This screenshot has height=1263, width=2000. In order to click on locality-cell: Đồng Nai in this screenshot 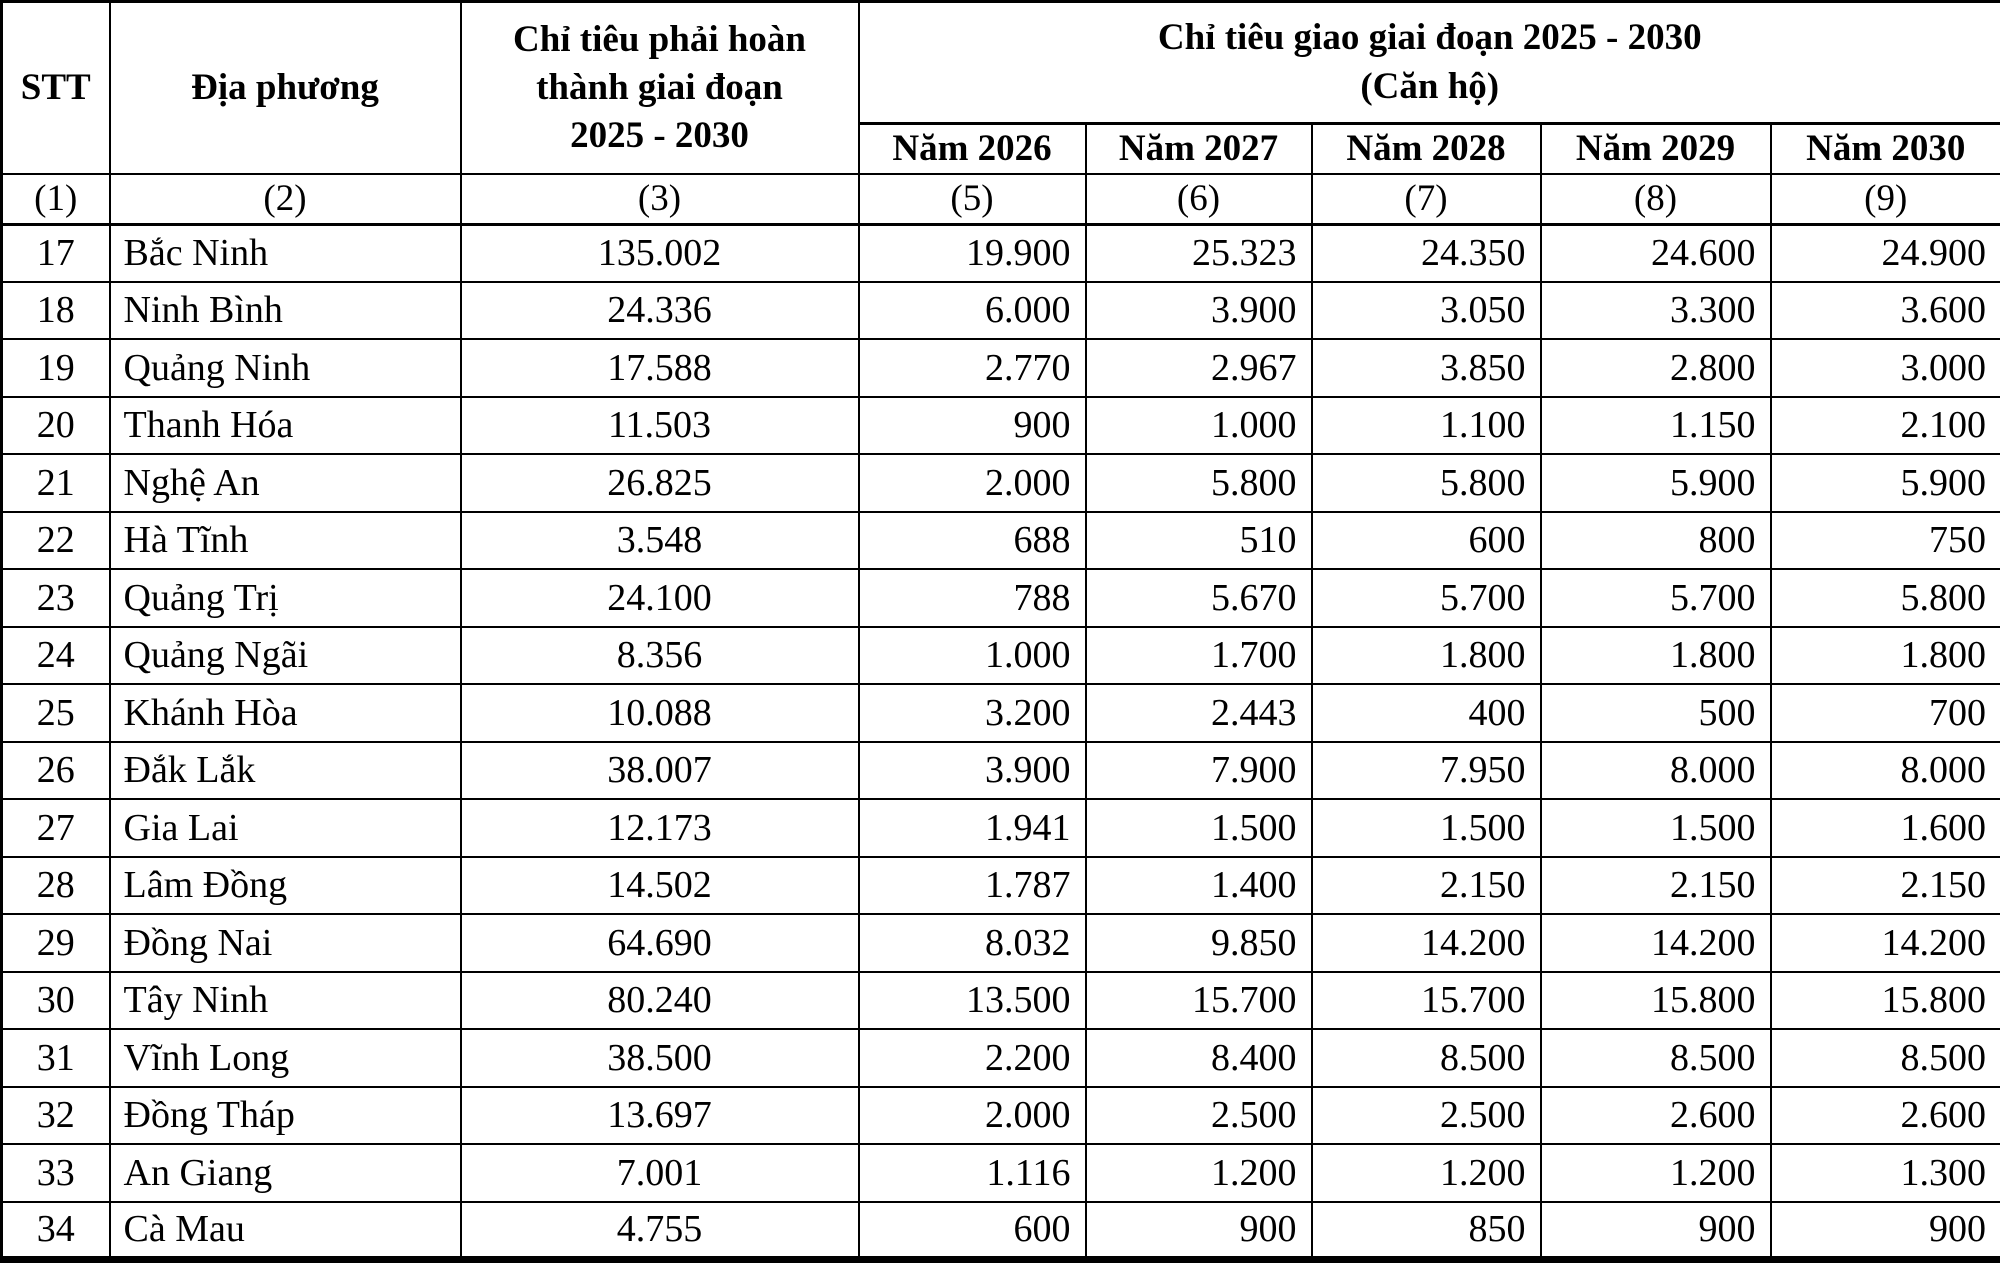, I will do `click(285, 943)`.